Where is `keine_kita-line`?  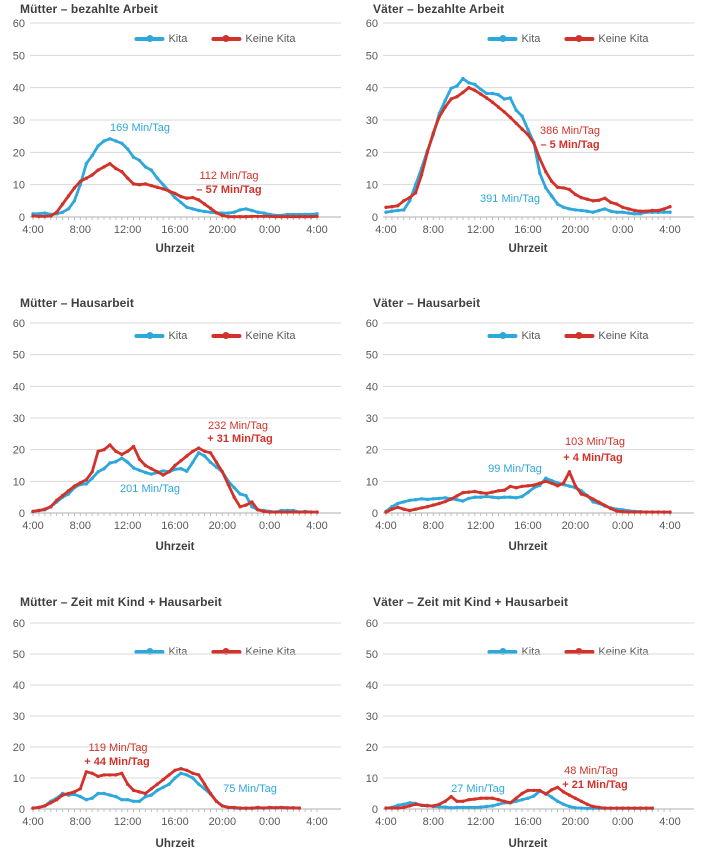
keine_kita-line is located at coordinates (175, 478).